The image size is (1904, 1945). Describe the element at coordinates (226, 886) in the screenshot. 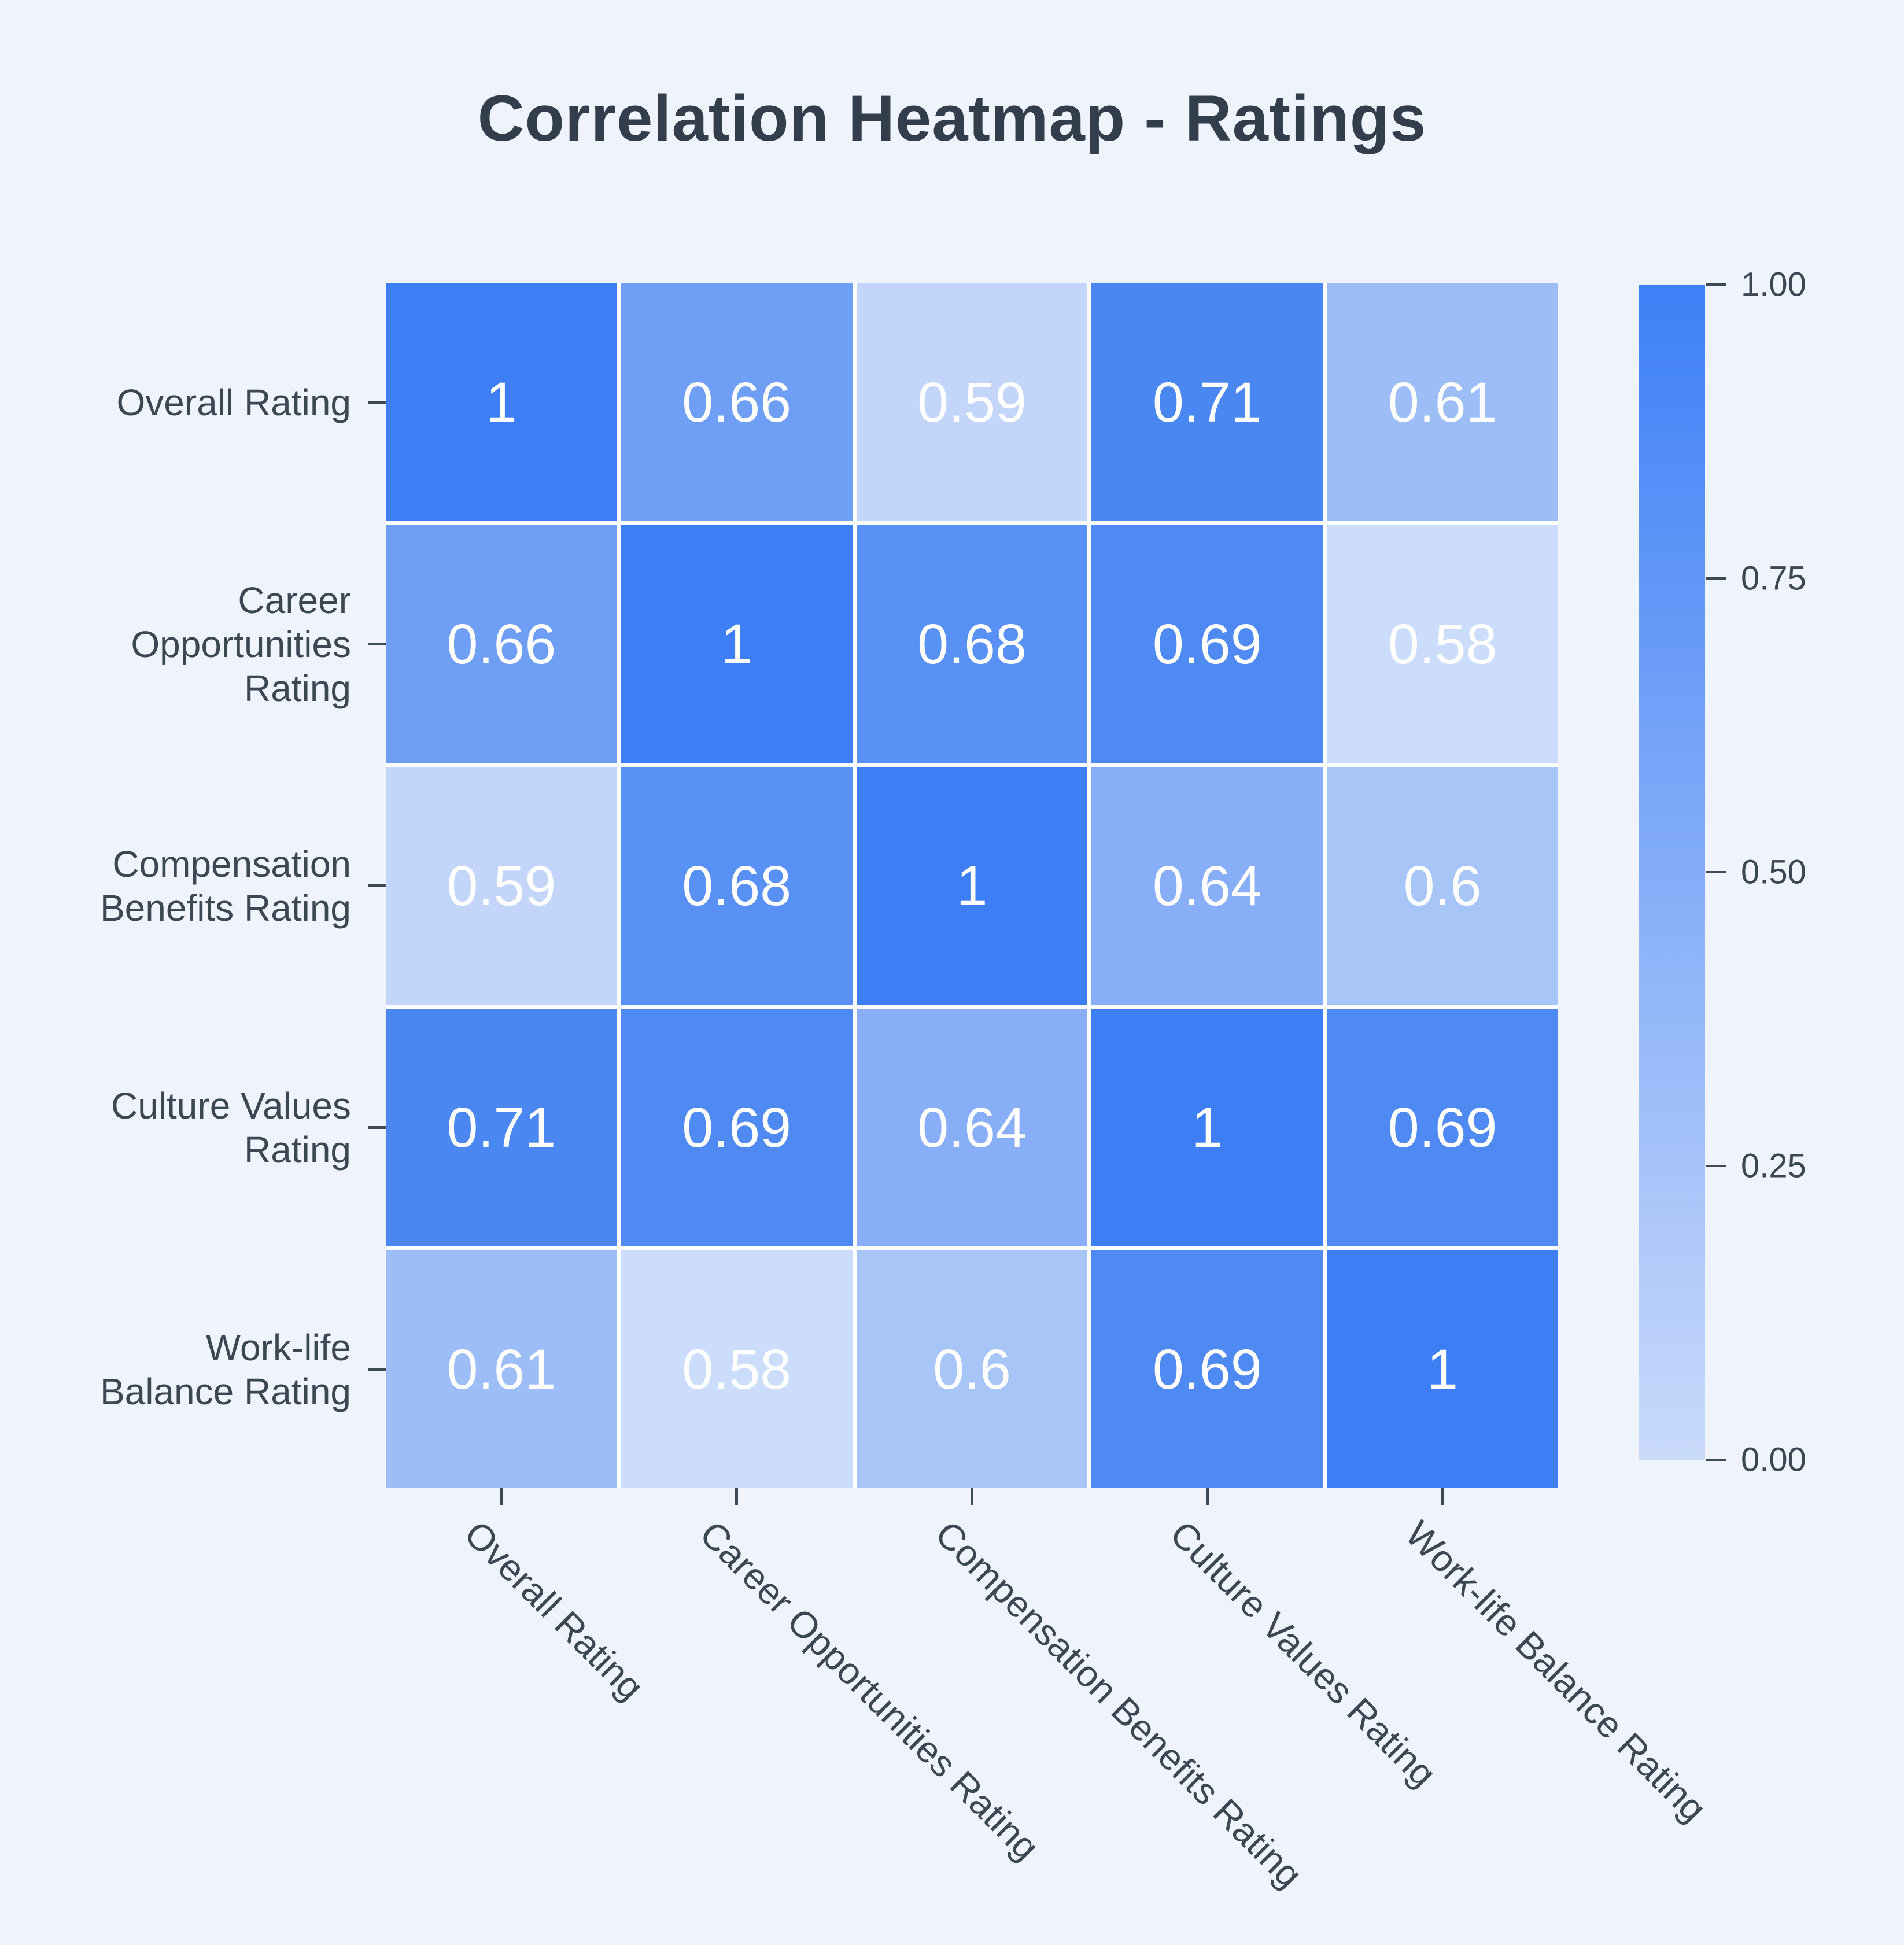

I see `y-axis-label: Compensation Benefits Rating` at that location.